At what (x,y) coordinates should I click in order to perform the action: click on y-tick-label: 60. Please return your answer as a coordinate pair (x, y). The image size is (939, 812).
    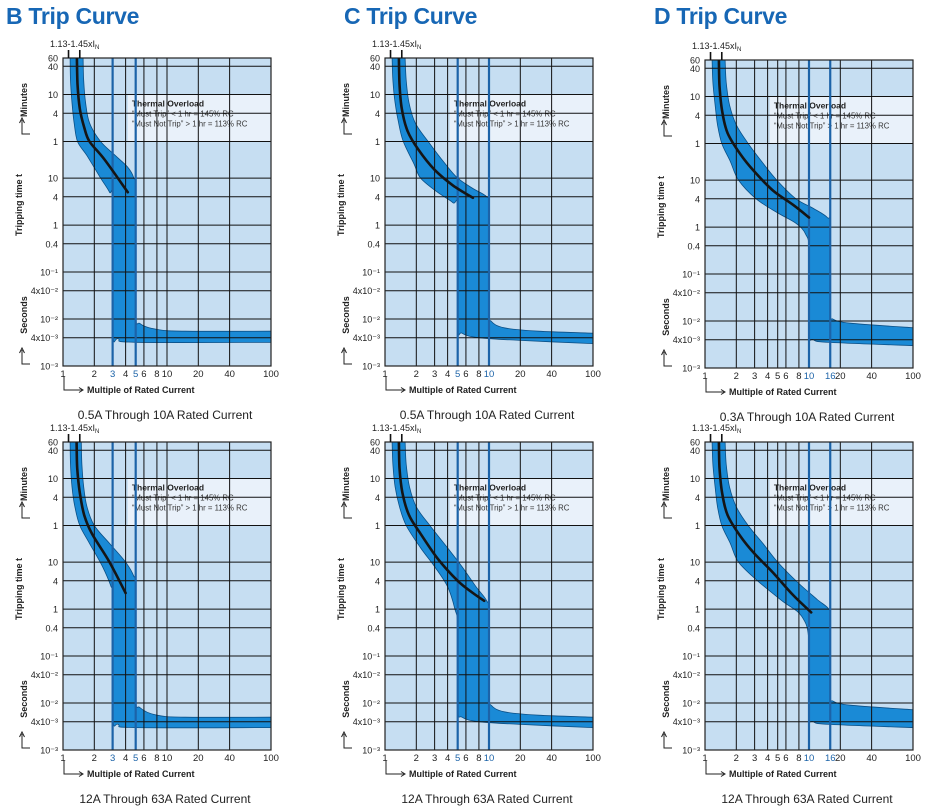
    Looking at the image, I should click on (695, 443).